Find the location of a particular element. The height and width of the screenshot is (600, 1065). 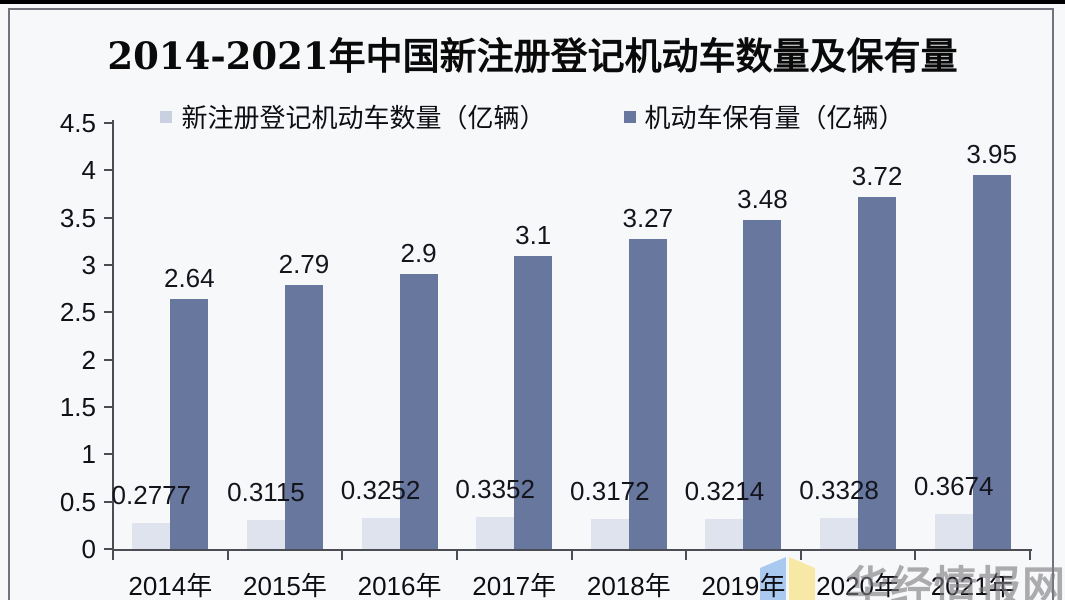

top-edge-strip is located at coordinates (532, 2).